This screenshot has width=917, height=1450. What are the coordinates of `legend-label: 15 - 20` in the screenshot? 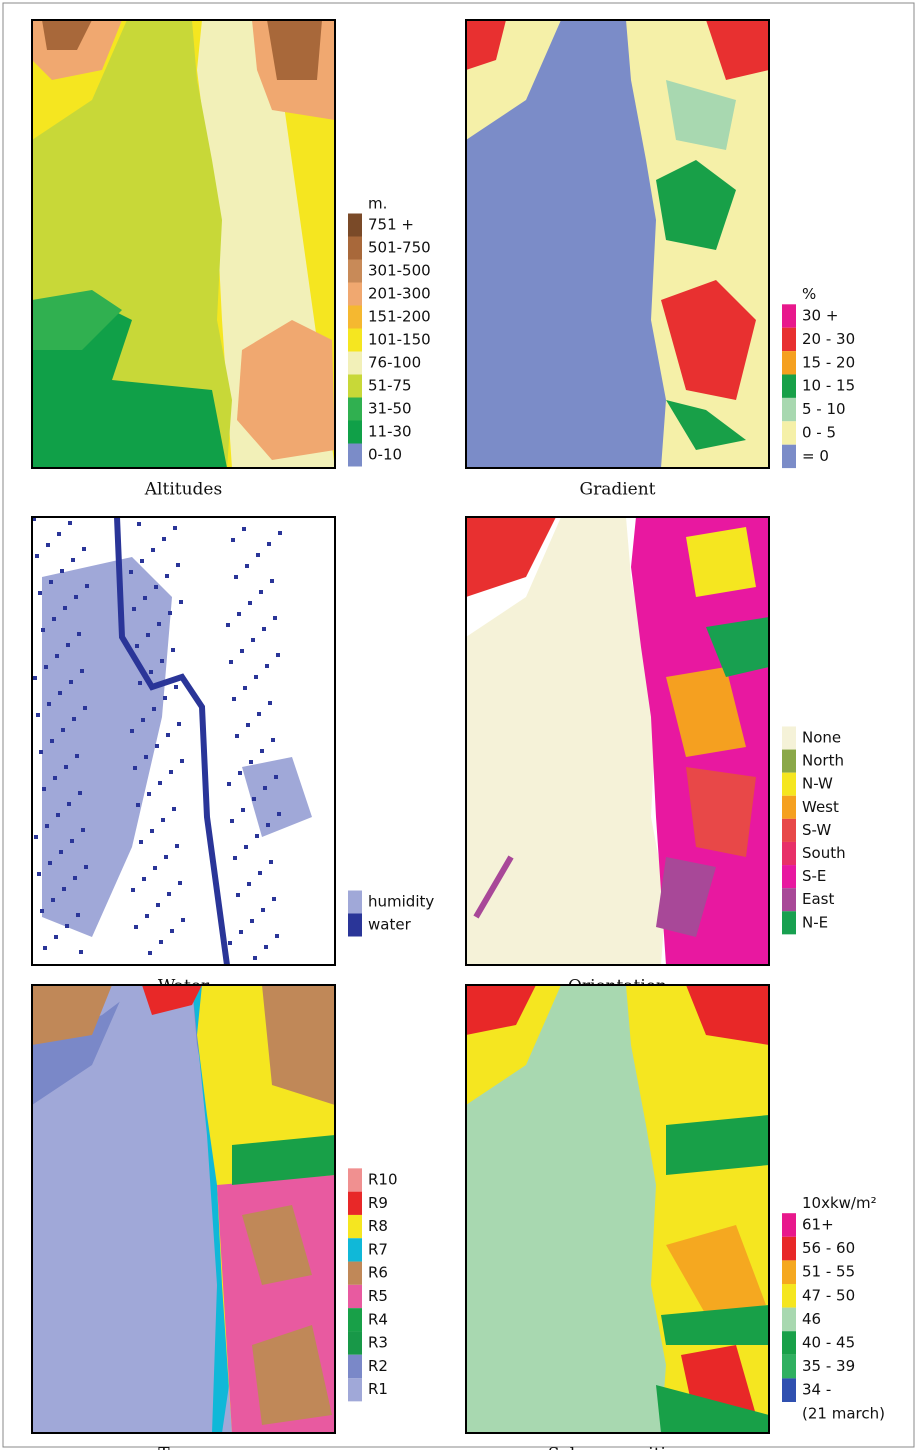 It's located at (828, 362).